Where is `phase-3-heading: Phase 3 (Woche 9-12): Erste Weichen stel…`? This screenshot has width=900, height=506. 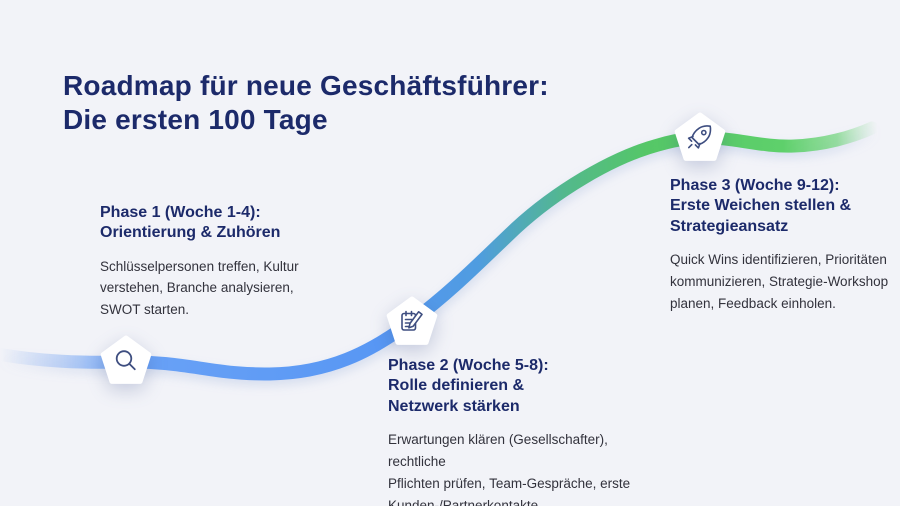 phase-3-heading: Phase 3 (Woche 9-12): Erste Weichen stel… is located at coordinates (761, 206).